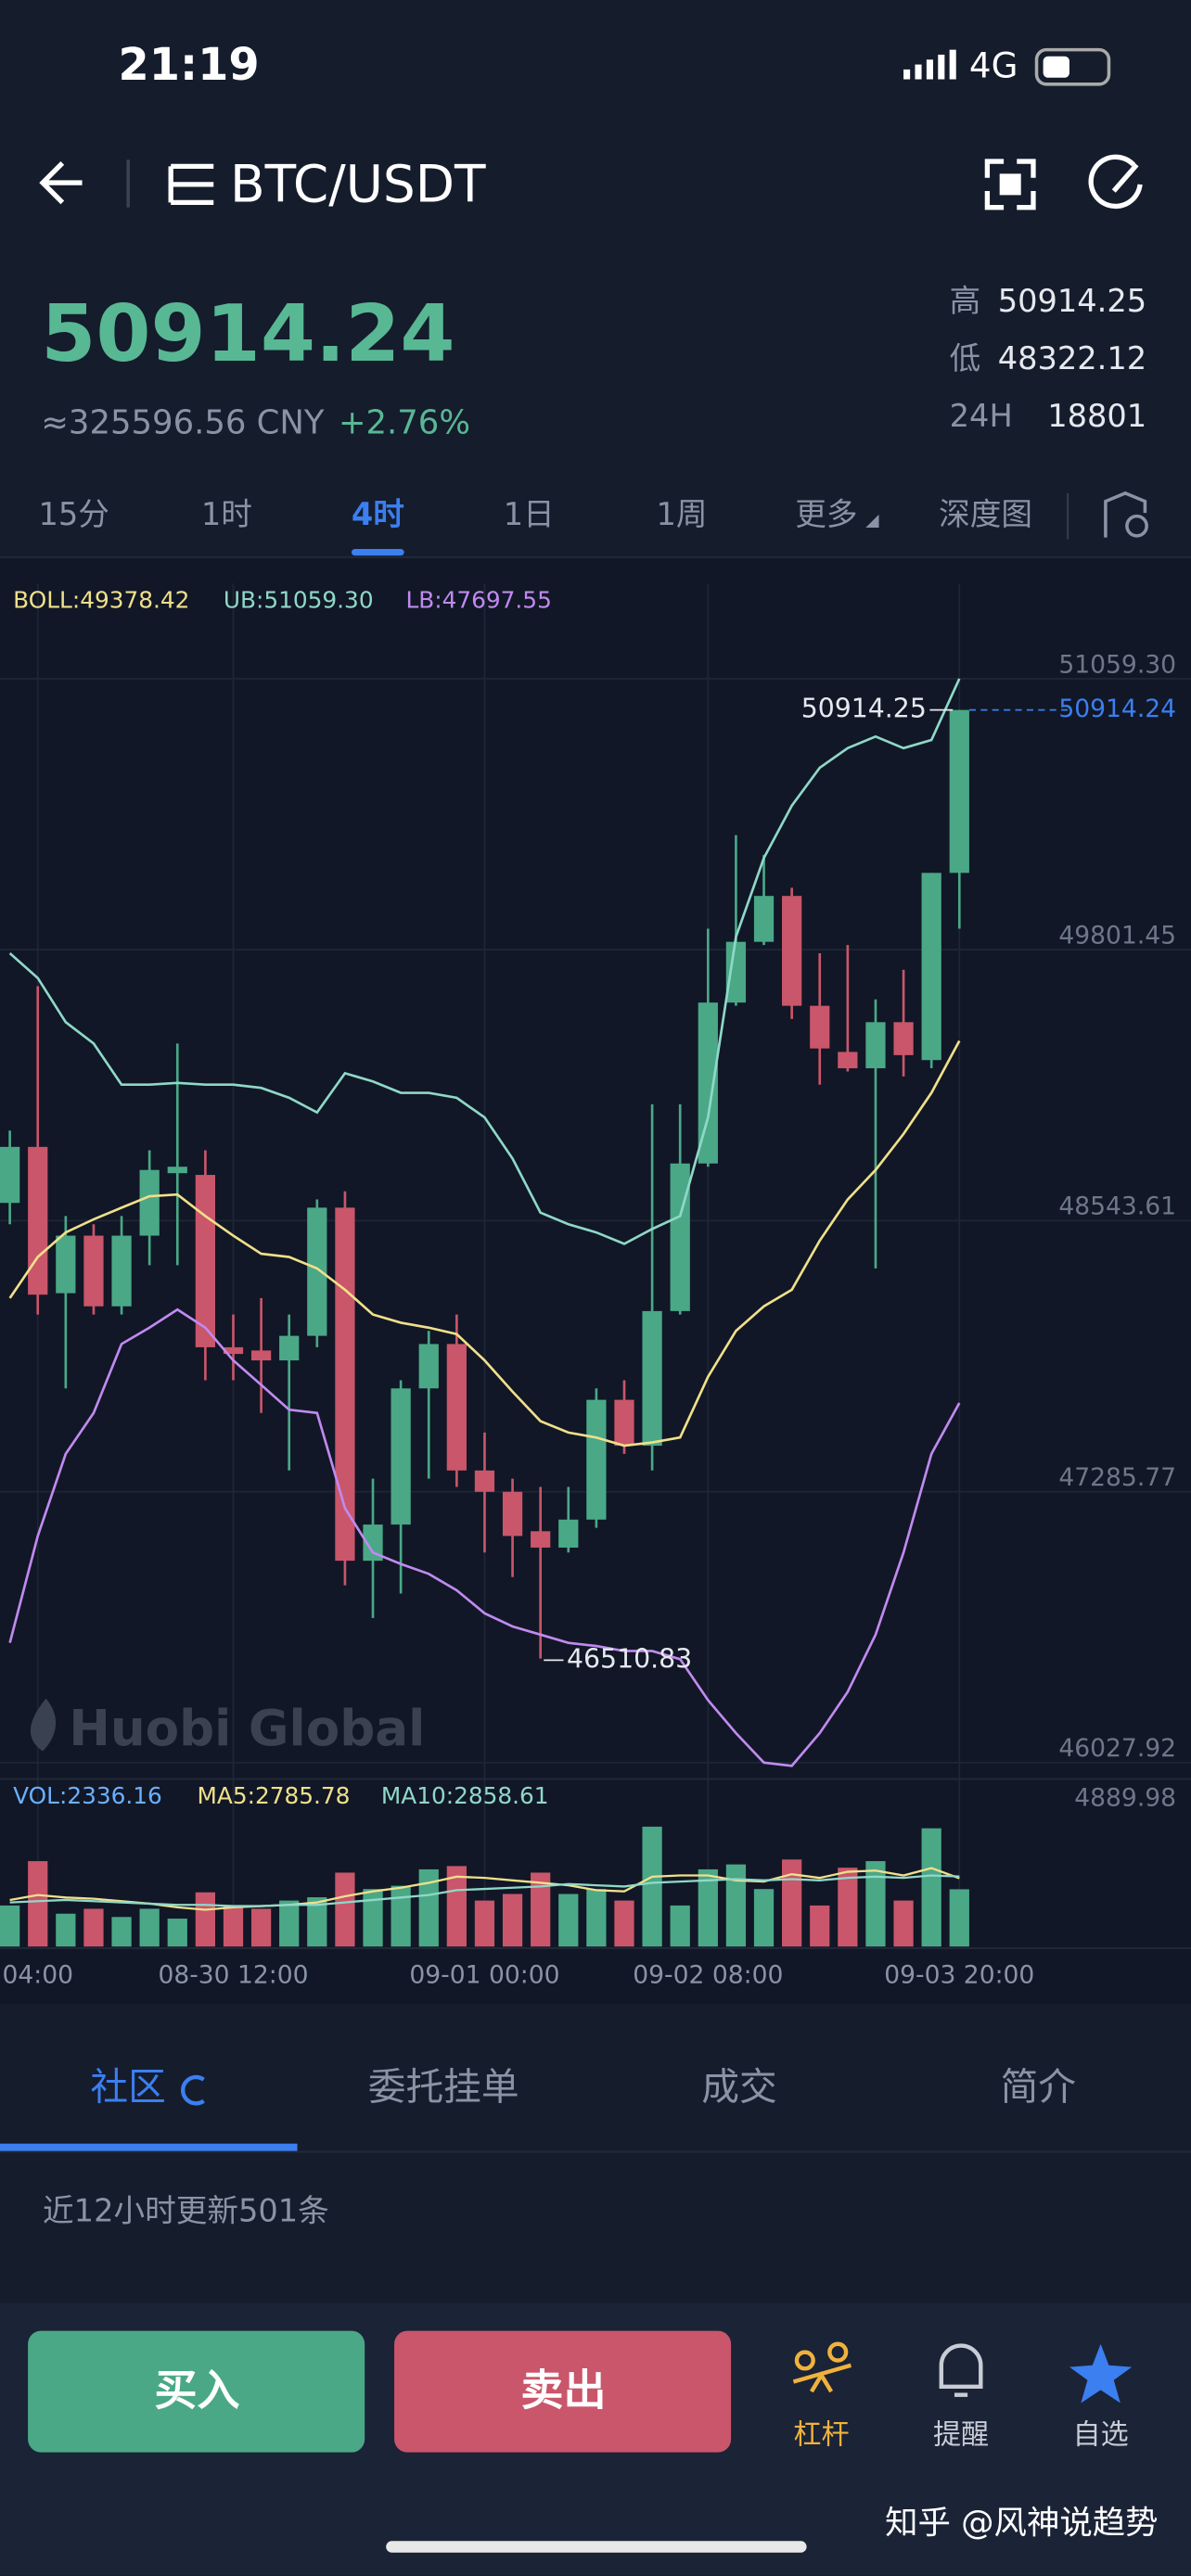 The width and height of the screenshot is (1191, 2576). Describe the element at coordinates (247, 1728) in the screenshot. I see `watermark-logo: Huobi Global` at that location.